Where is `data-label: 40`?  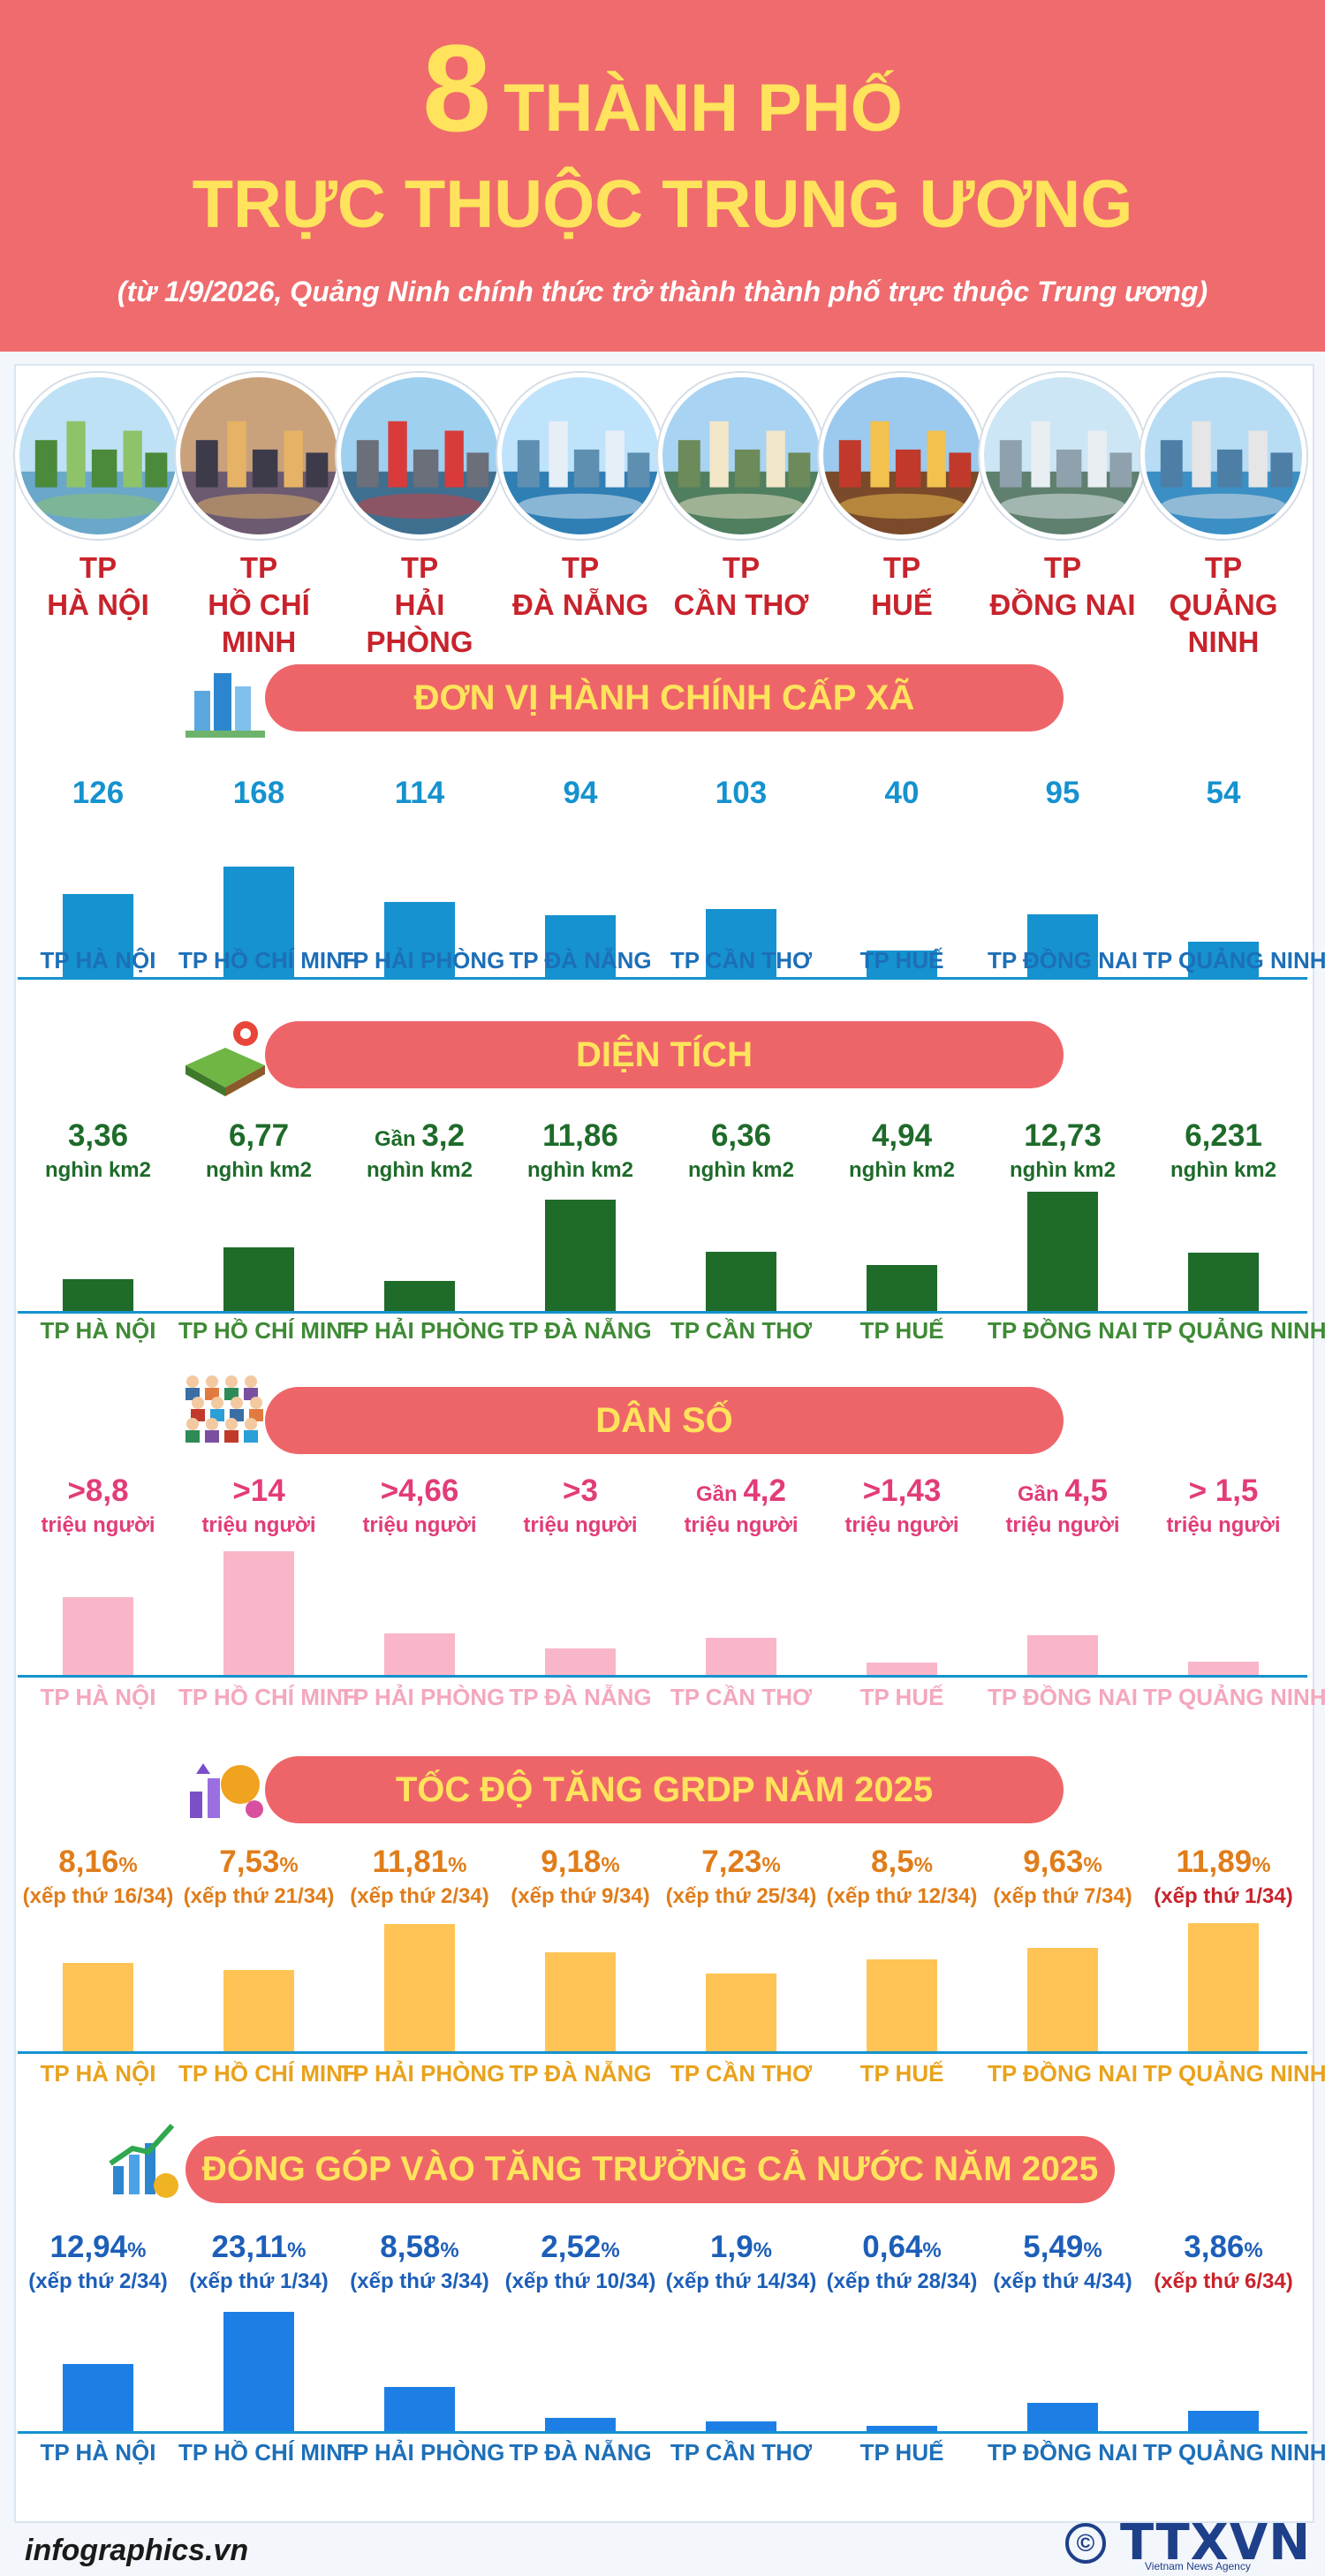
data-label: 40 is located at coordinates (902, 793).